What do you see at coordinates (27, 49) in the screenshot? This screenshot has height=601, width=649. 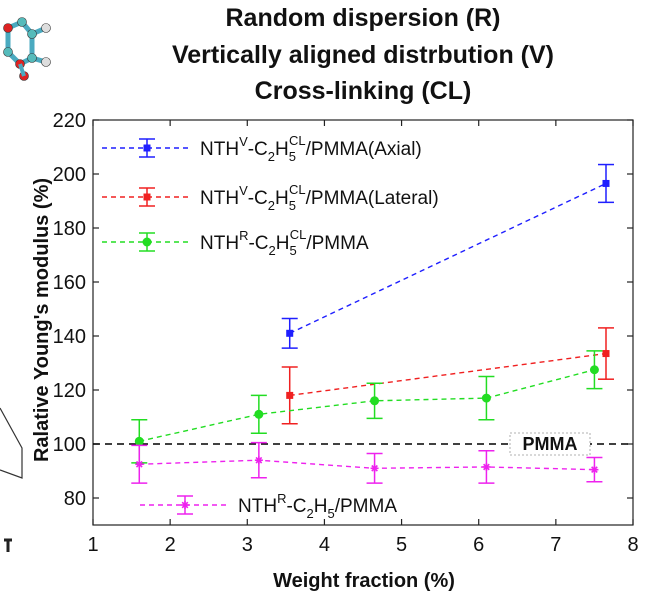 I see `molecule-illustration` at bounding box center [27, 49].